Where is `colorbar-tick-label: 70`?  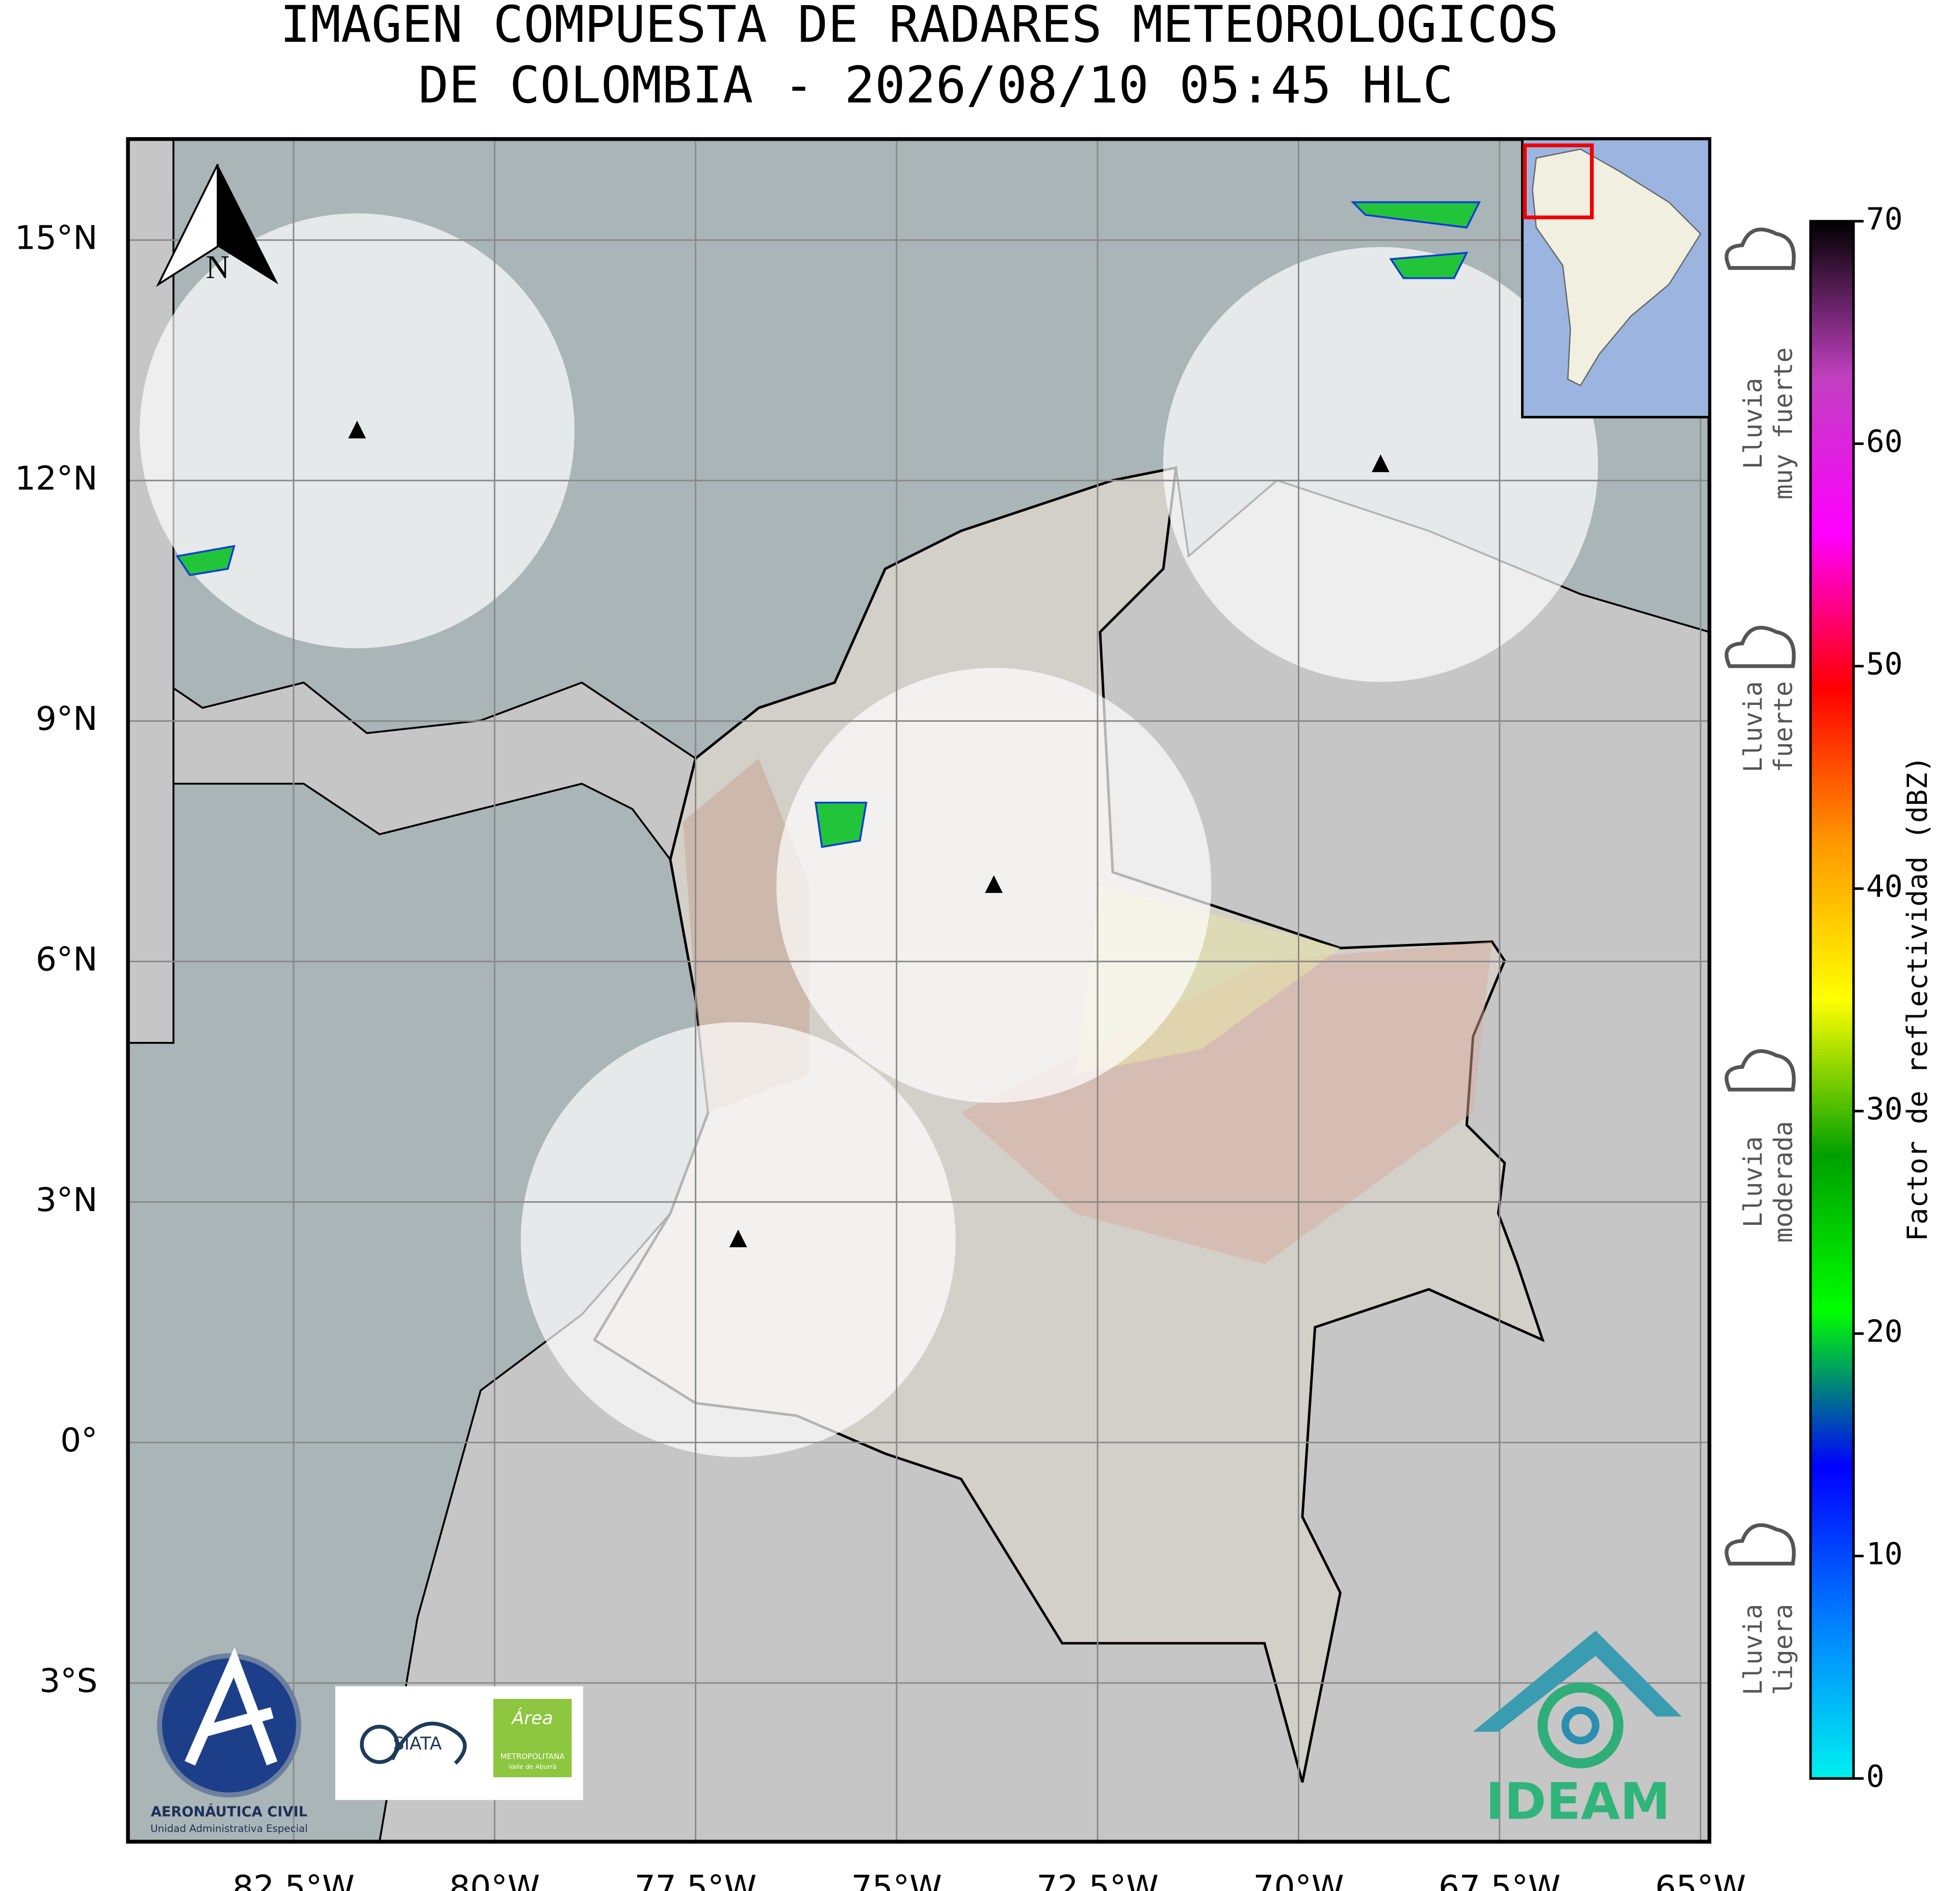 colorbar-tick-label: 70 is located at coordinates (1884, 219).